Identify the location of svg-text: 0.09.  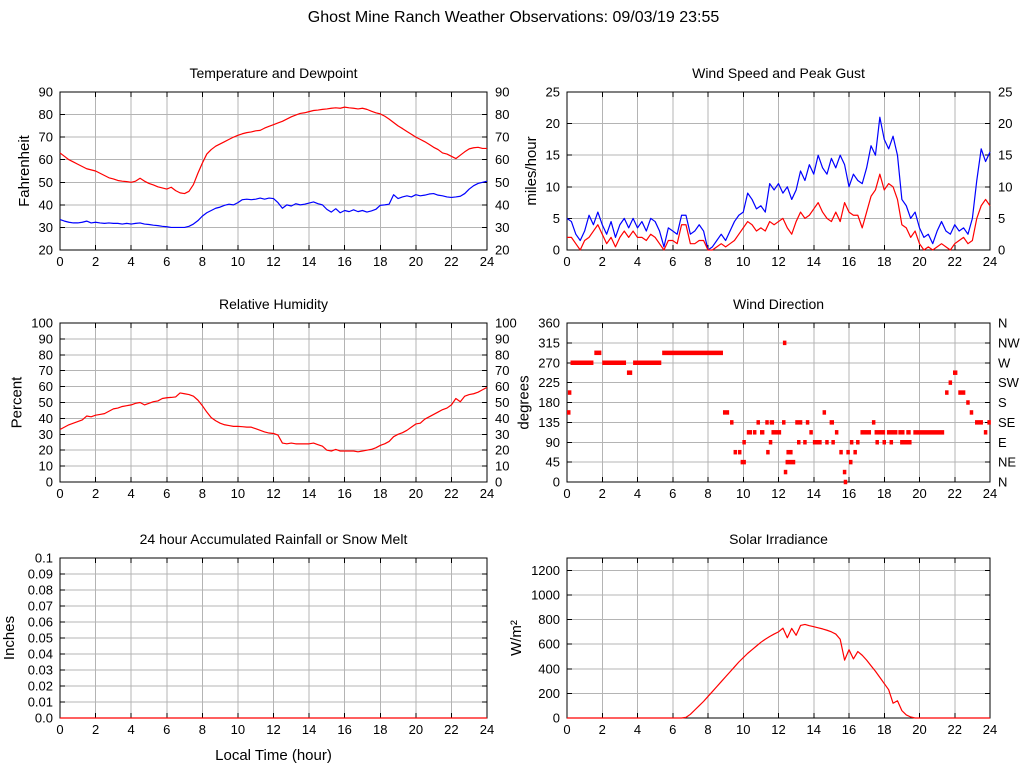
(40, 574).